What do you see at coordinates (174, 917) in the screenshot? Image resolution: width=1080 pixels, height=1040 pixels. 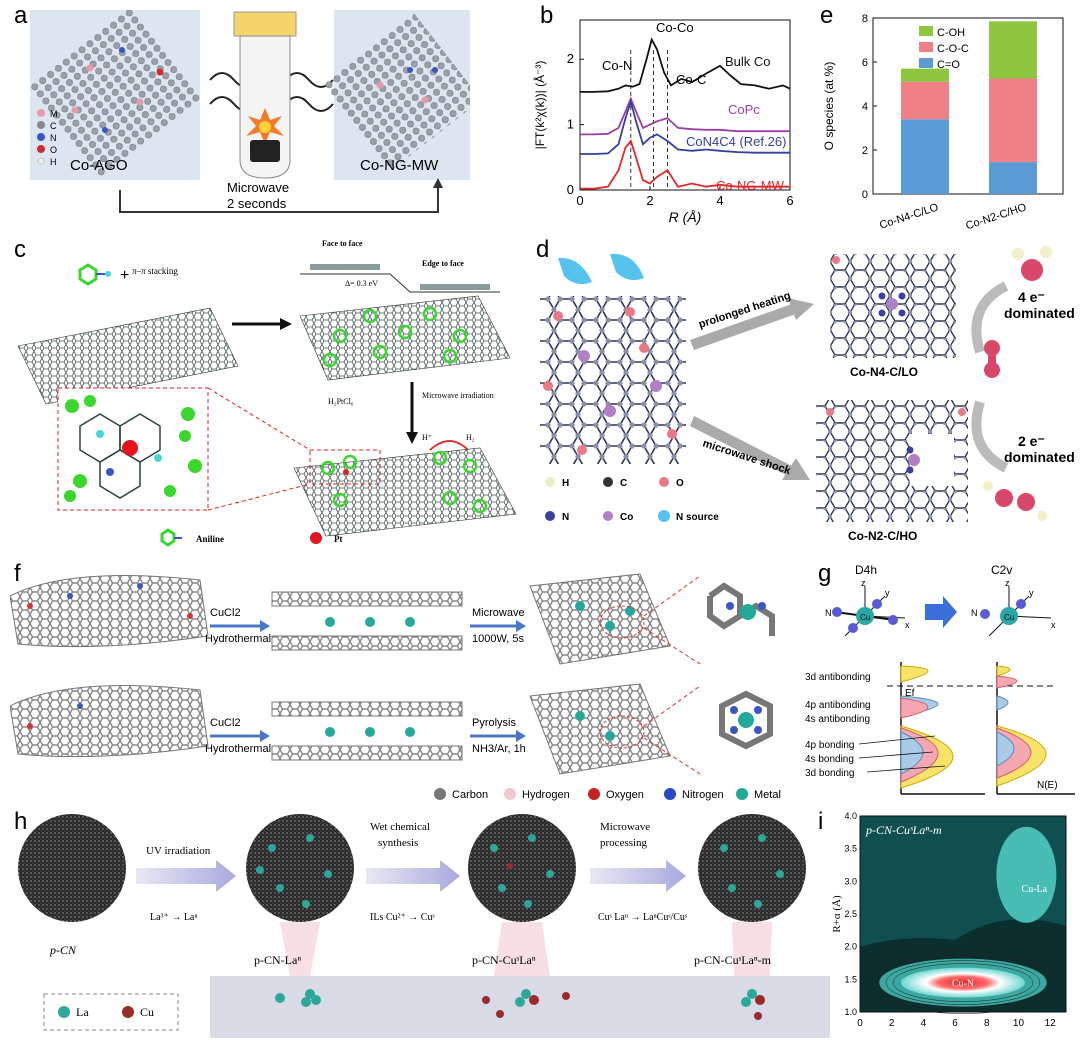 I see `step-sub-0: La³⁺ → Laⁿ` at bounding box center [174, 917].